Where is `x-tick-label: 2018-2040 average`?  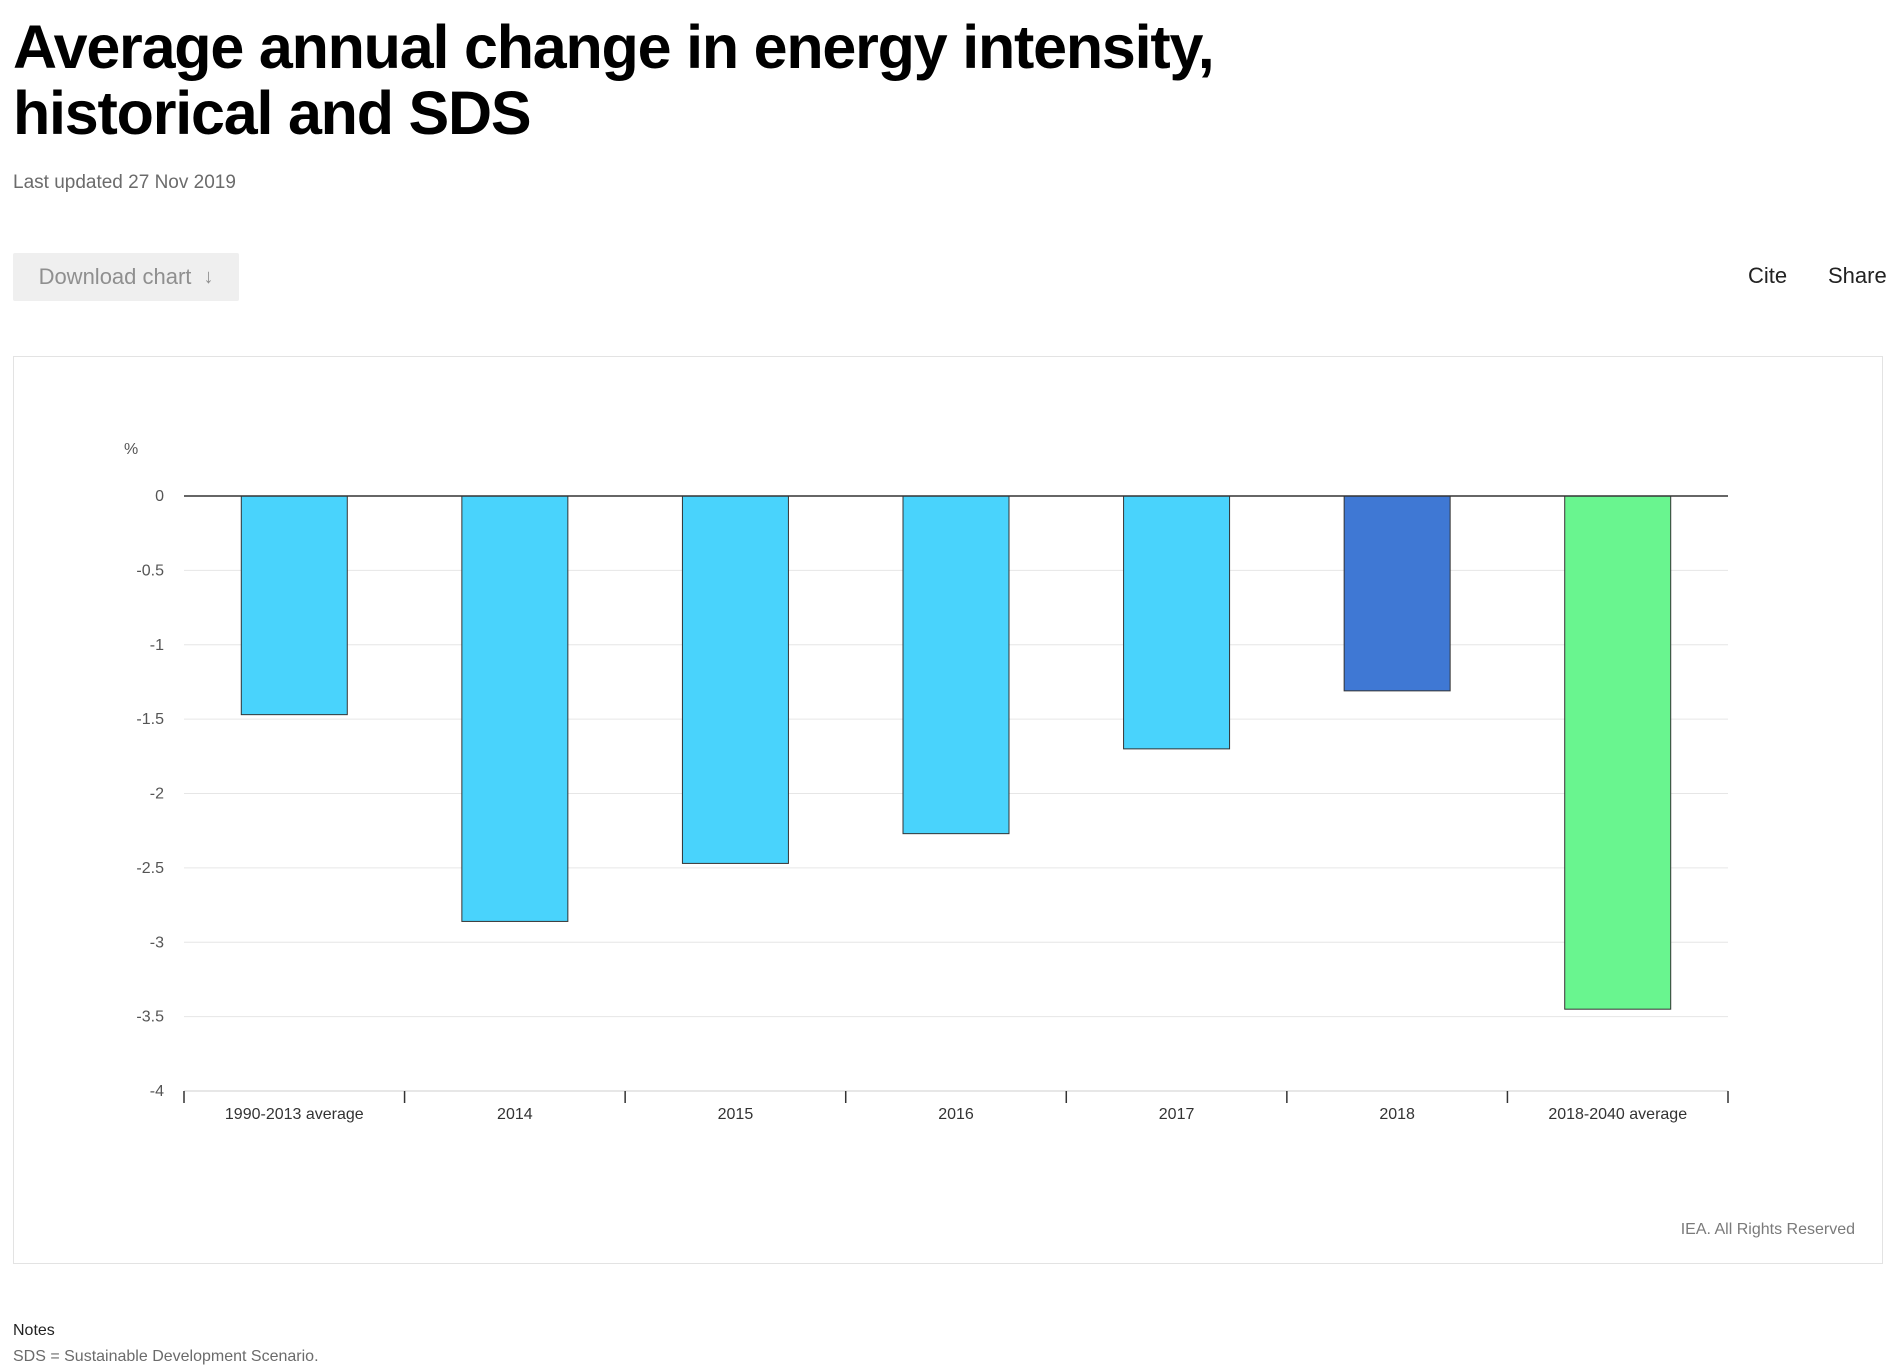 x-tick-label: 2018-2040 average is located at coordinates (1617, 1114).